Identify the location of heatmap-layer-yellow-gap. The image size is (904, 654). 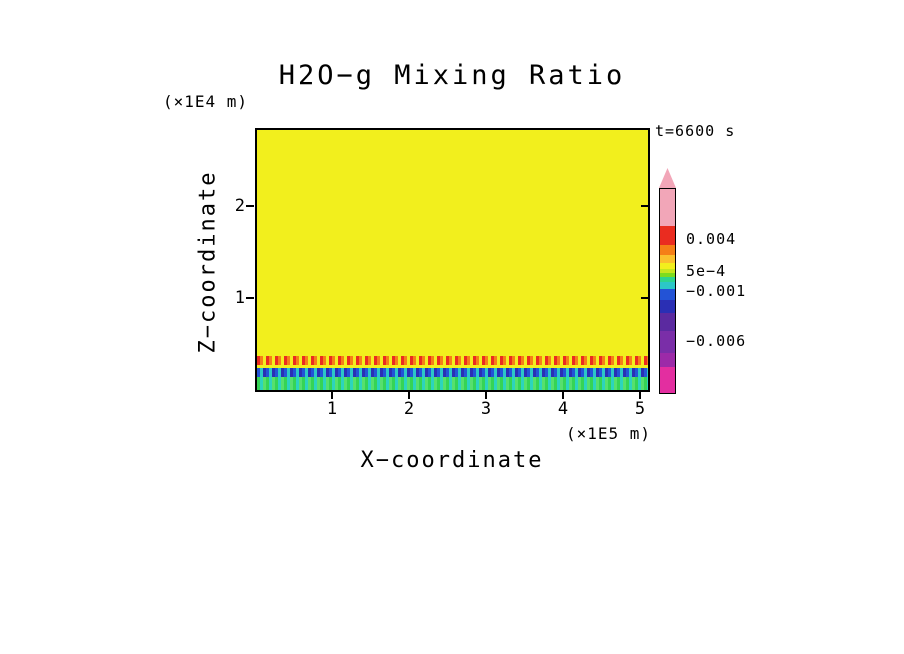
(452, 366).